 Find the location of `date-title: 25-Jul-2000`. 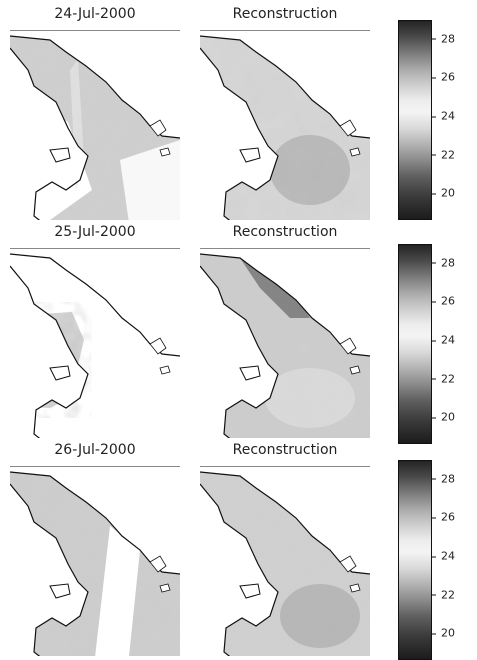

date-title: 25-Jul-2000 is located at coordinates (95, 232).